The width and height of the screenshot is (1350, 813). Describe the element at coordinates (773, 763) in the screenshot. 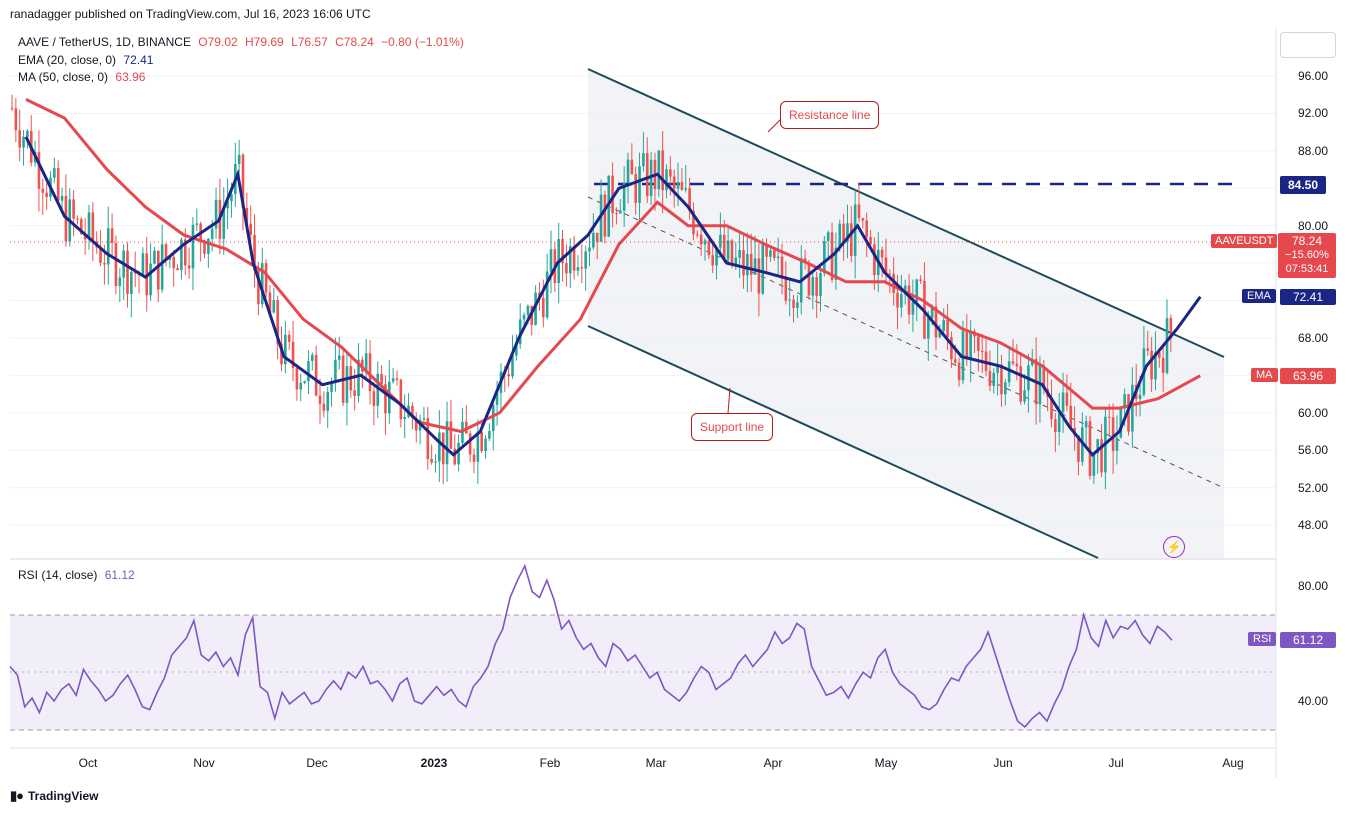

I see `x-tick-label: Apr` at that location.